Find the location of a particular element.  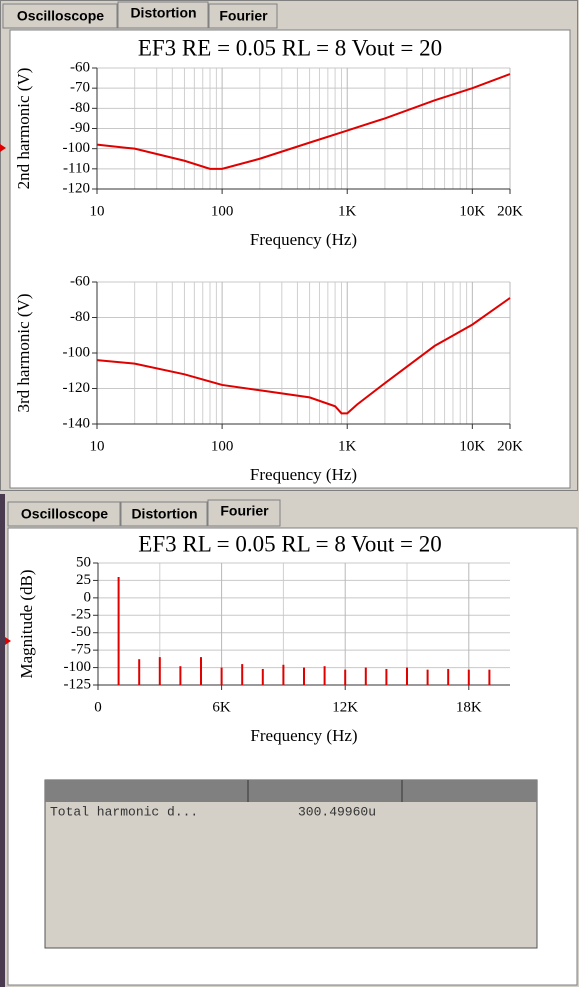

y-tick-label: -110 is located at coordinates (76, 168).